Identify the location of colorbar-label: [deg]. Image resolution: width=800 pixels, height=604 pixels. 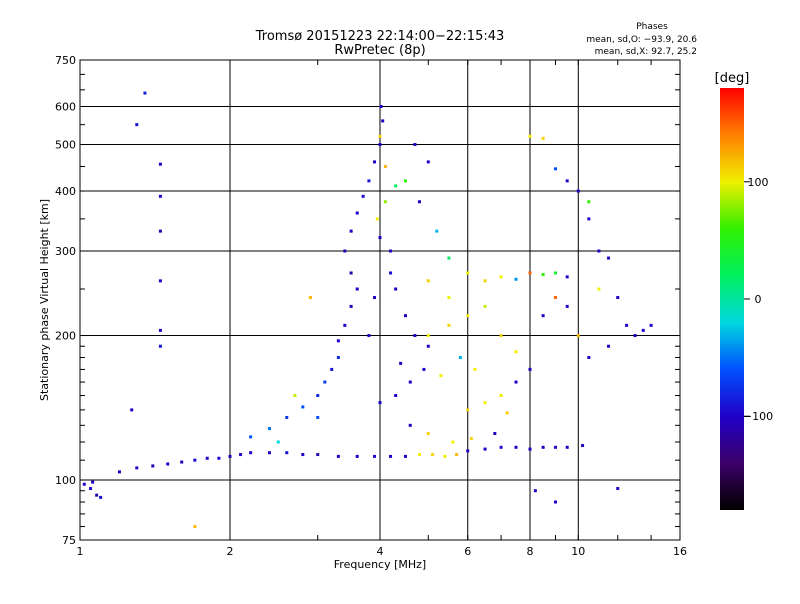
(732, 78).